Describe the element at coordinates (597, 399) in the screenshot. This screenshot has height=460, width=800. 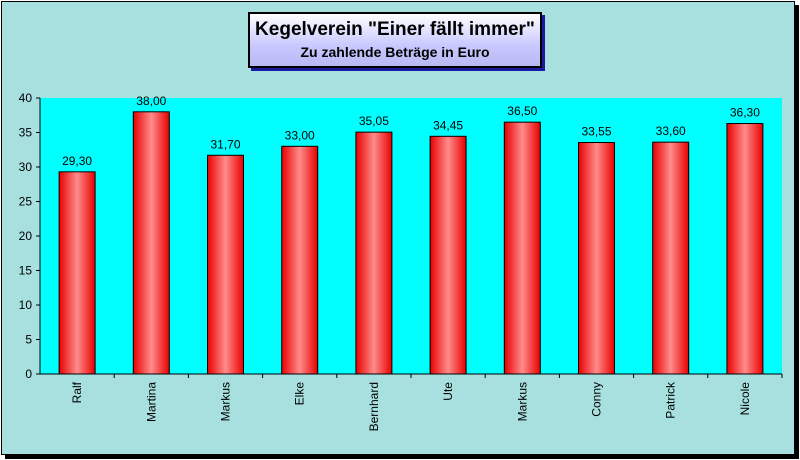
I see `x-tick-label-8: Conny` at that location.